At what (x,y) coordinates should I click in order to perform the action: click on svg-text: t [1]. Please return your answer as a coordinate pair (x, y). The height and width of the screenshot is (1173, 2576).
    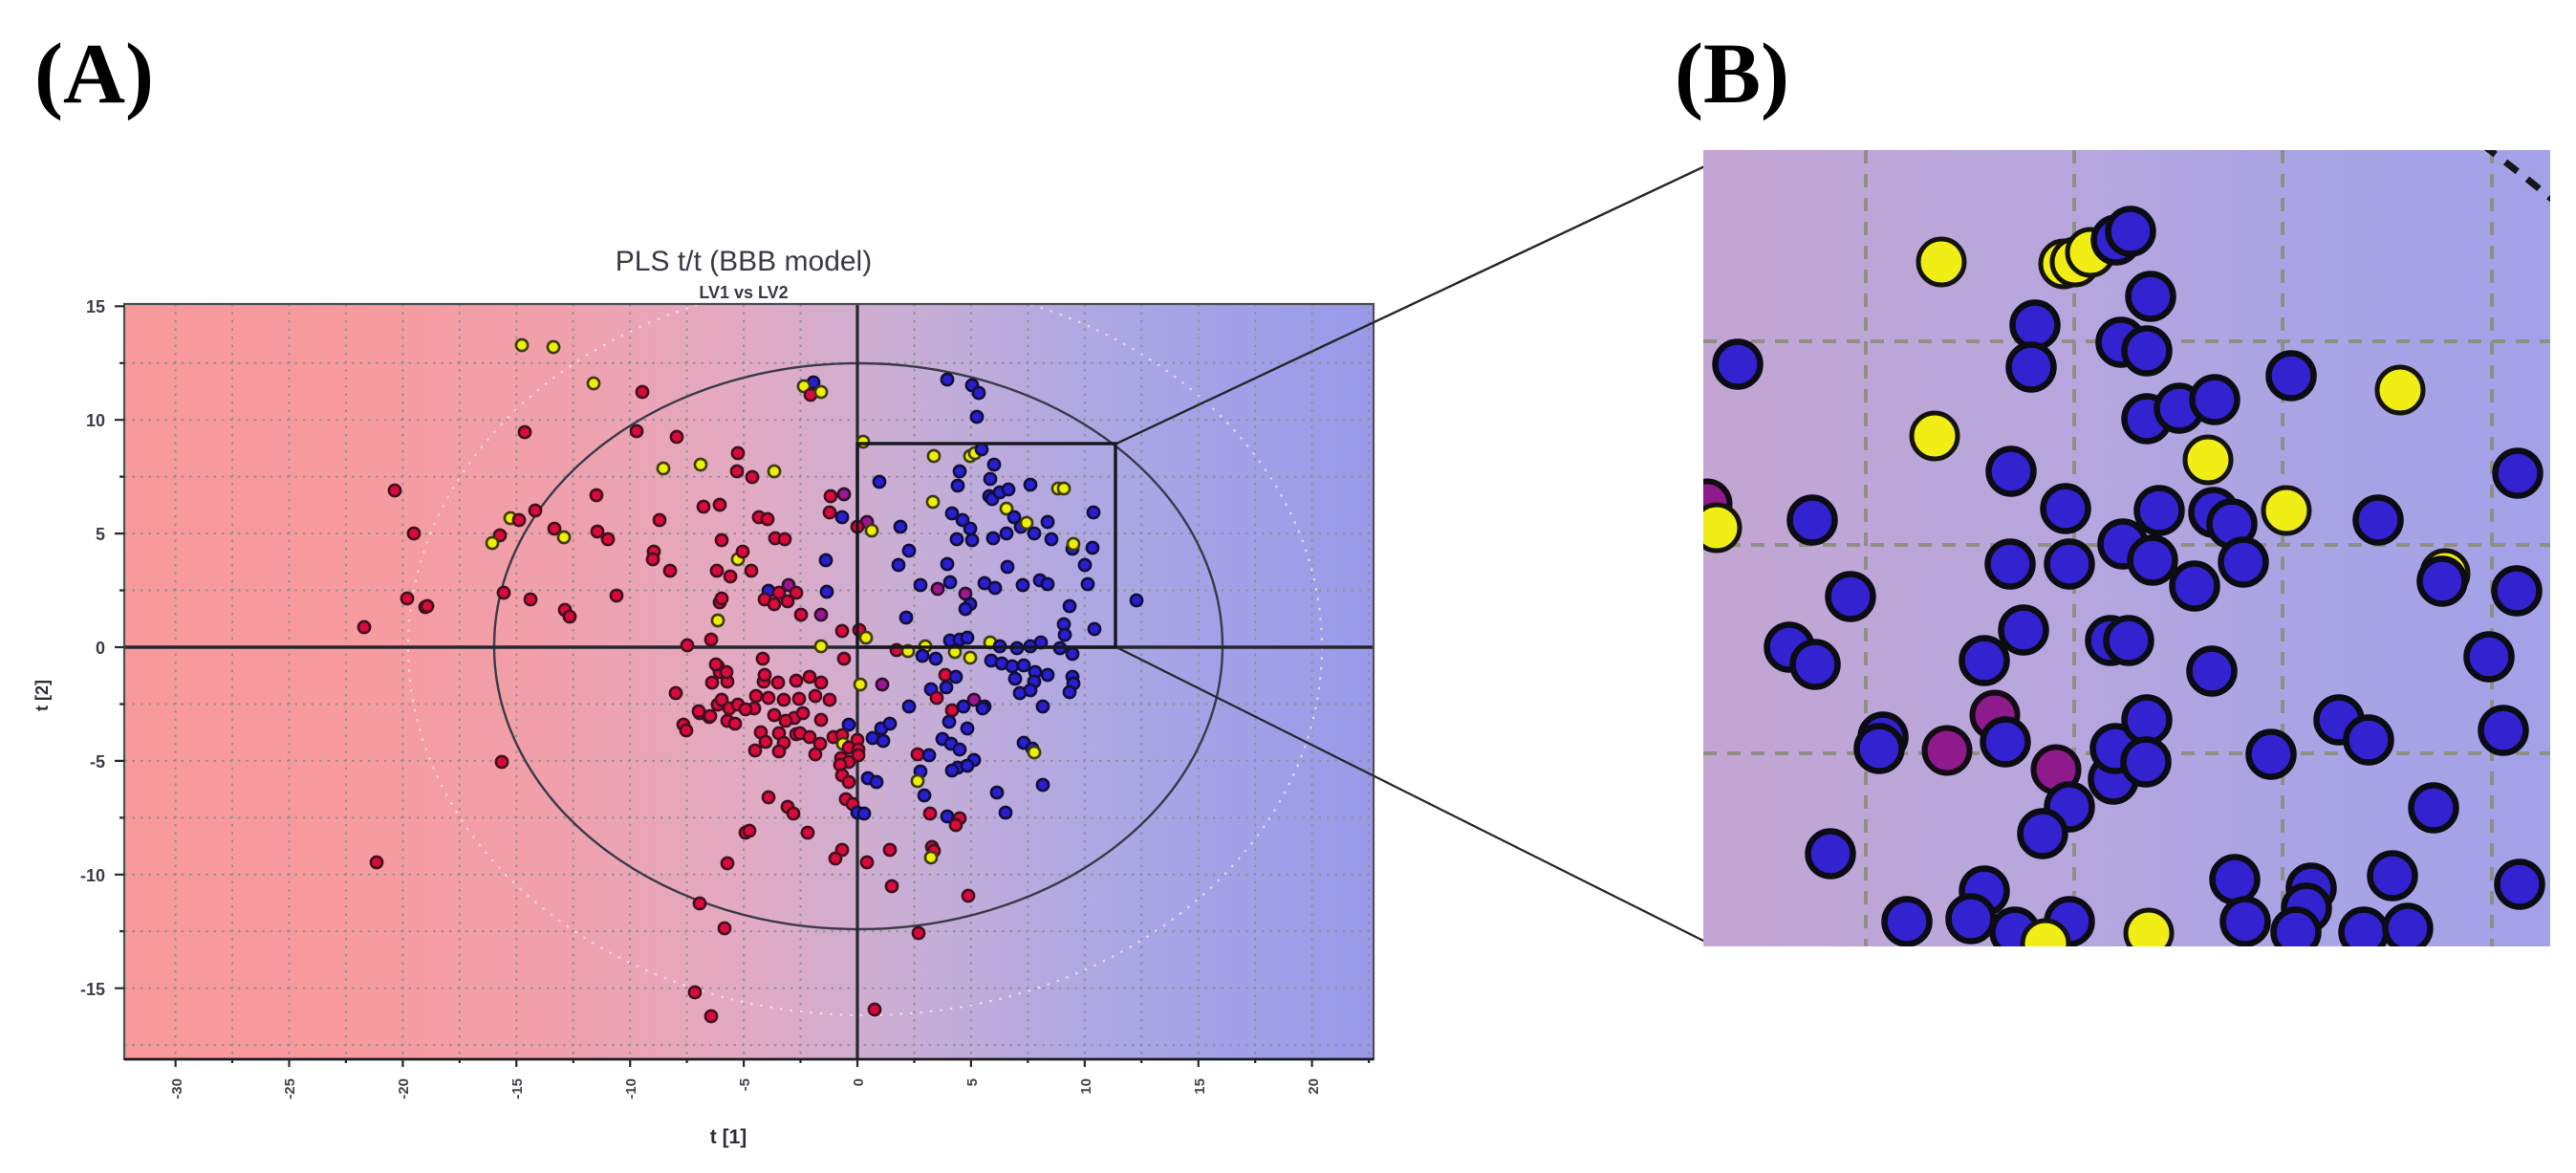
    Looking at the image, I should click on (728, 1137).